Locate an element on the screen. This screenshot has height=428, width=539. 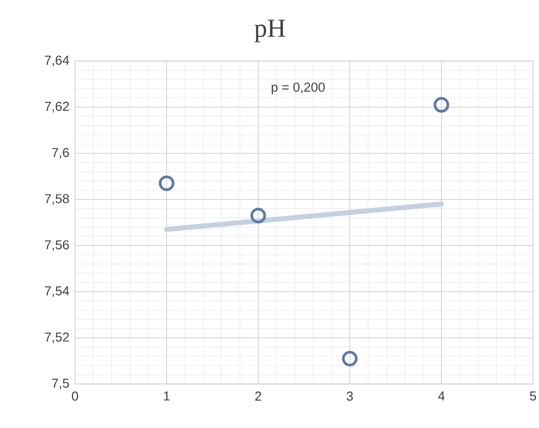
y-tick-label: 7,56 is located at coordinates (56, 245).